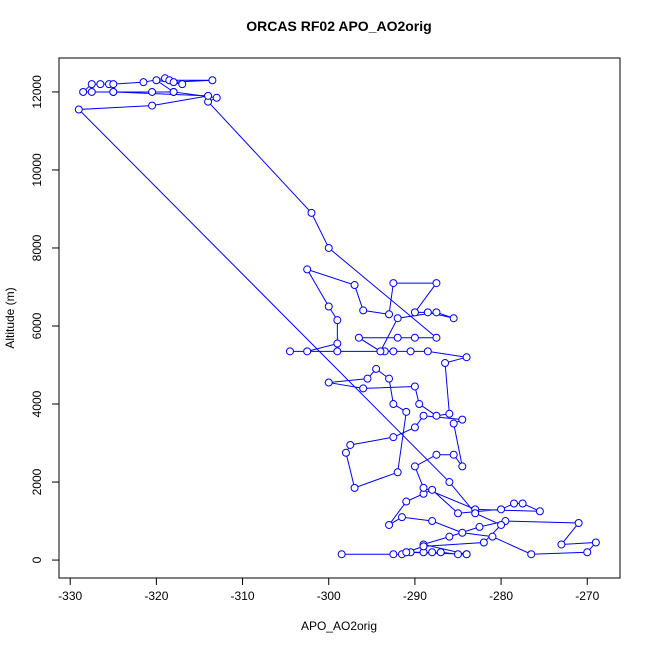 Image resolution: width=650 pixels, height=650 pixels. Describe the element at coordinates (37, 481) in the screenshot. I see `y-tick-label: 2000` at that location.